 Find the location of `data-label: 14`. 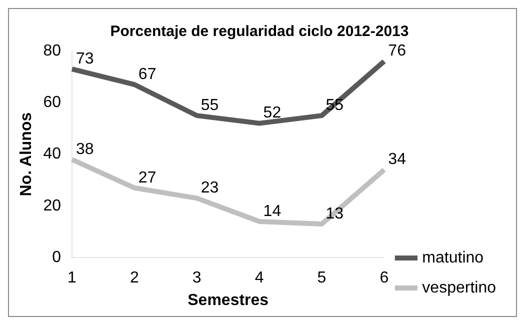

data-label: 14 is located at coordinates (272, 211).